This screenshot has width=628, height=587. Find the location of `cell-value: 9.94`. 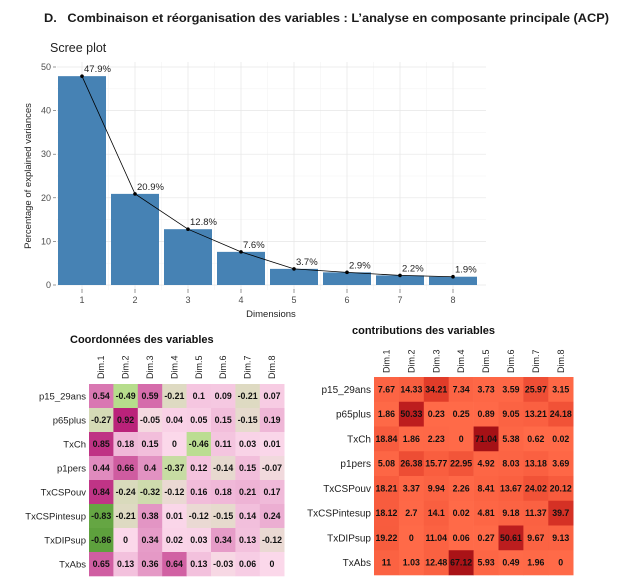

cell-value: 9.94 is located at coordinates (436, 488).